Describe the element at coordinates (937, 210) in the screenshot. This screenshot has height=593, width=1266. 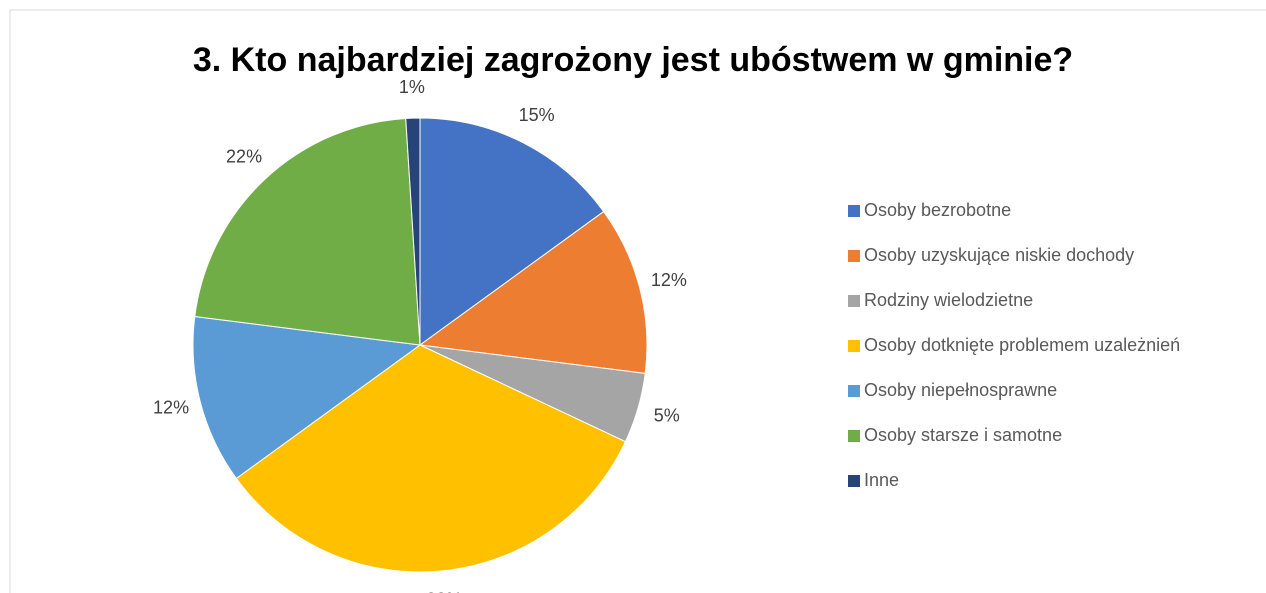
I see `legend-label: Osoby bezrobotne` at that location.